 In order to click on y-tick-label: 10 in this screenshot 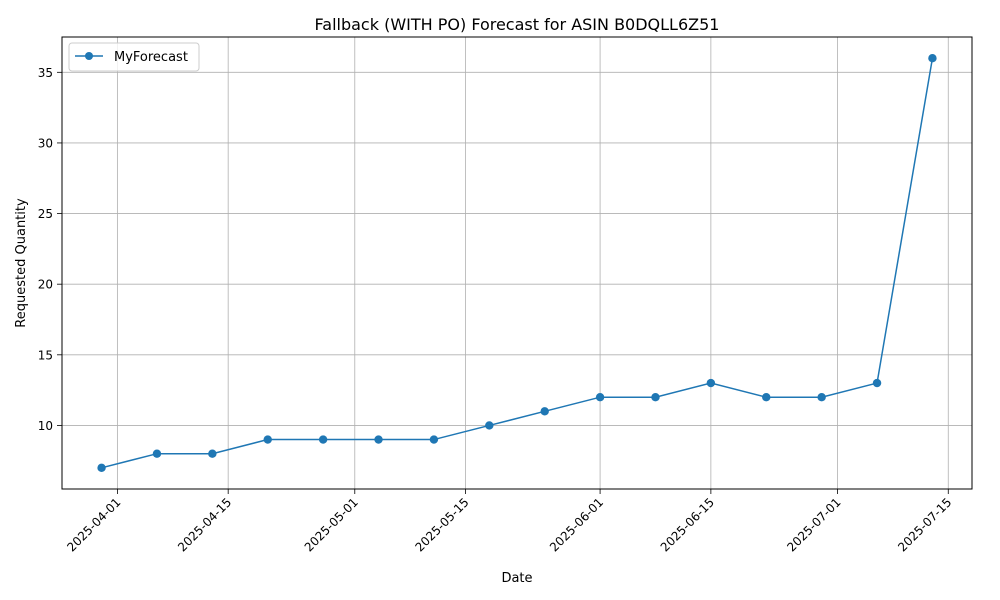, I will do `click(45, 426)`.